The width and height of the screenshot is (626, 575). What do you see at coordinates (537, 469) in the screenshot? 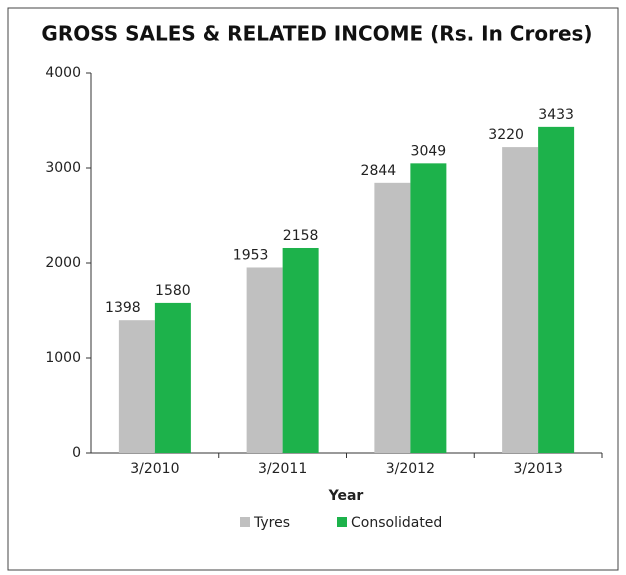
I see `x-tick-label: 3/2013` at bounding box center [537, 469].